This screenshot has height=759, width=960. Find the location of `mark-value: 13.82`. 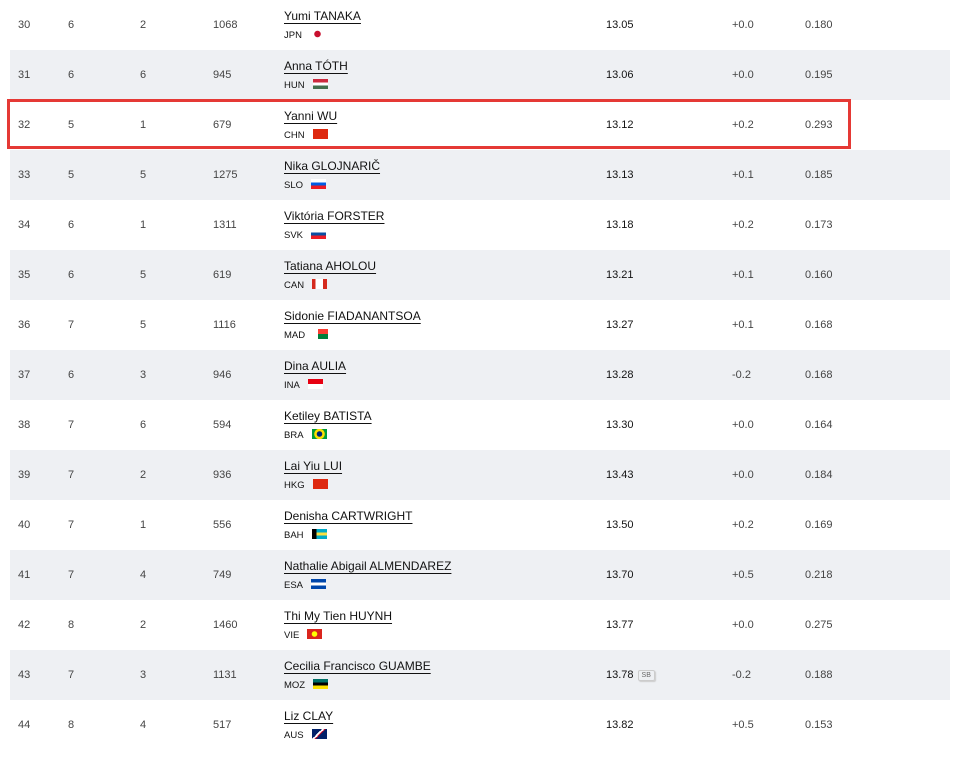

mark-value: 13.82 is located at coordinates (620, 725).